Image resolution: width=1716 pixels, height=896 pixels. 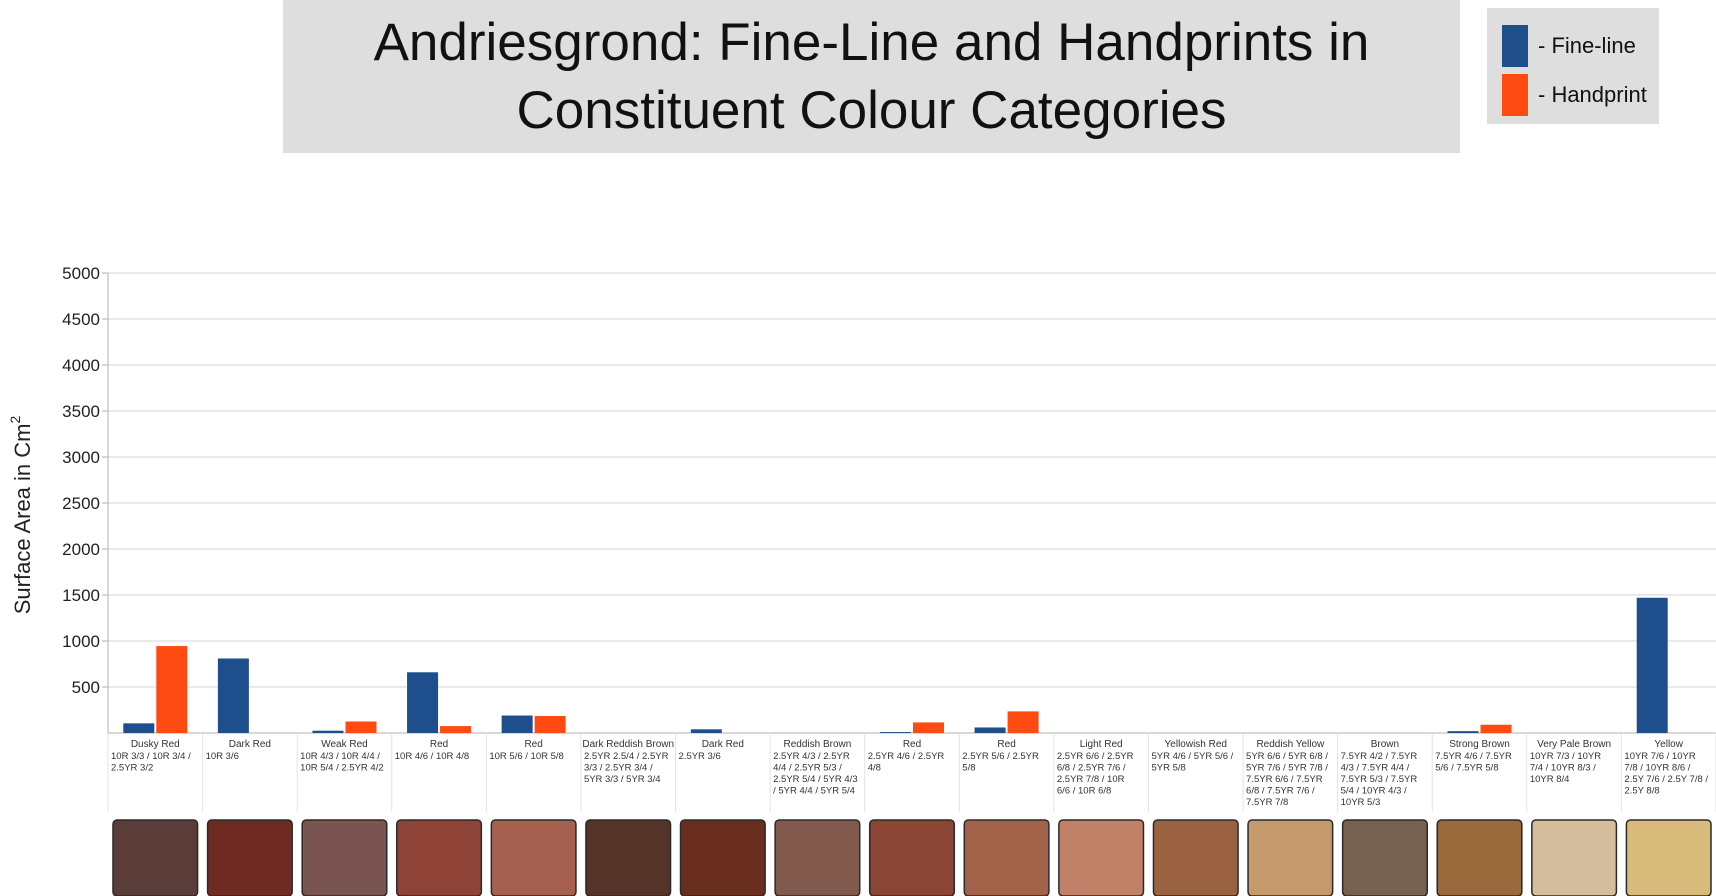 What do you see at coordinates (906, 756) in the screenshot?
I see `x-category-codes: 2.5YR 4/6 / 2.5YR` at bounding box center [906, 756].